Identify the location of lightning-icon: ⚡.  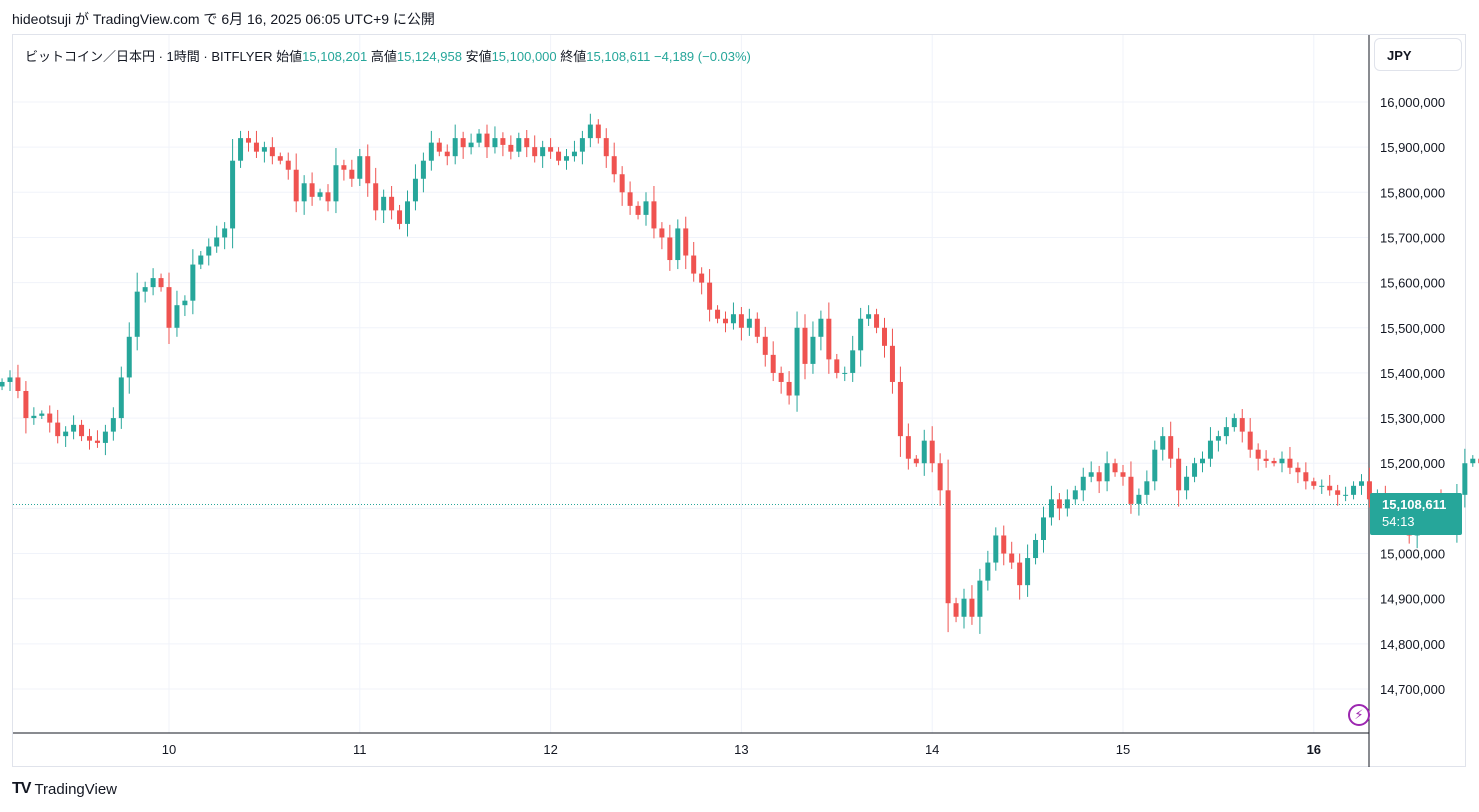
(1359, 715).